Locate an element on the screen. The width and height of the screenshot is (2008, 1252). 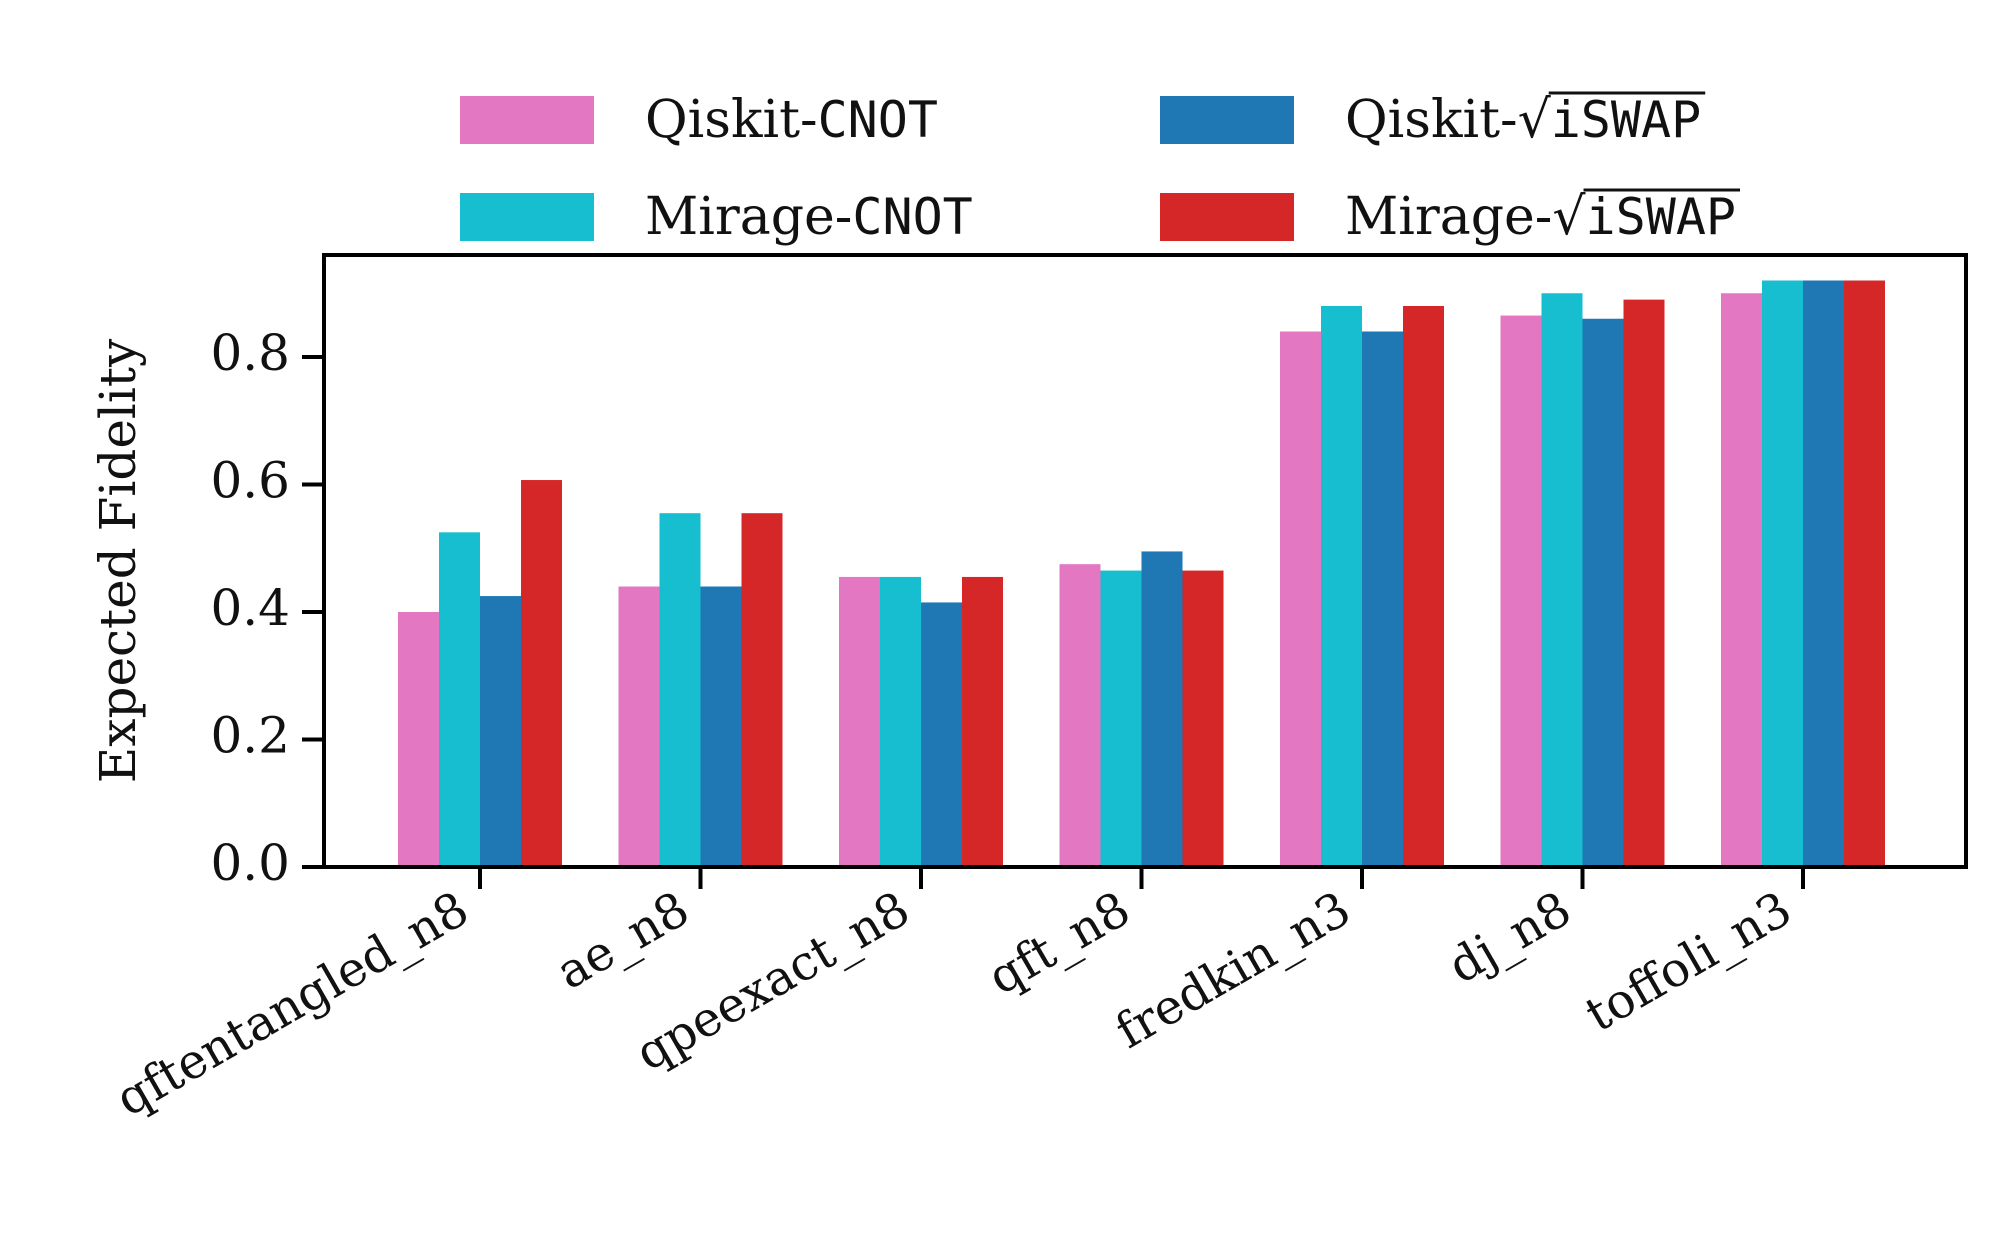
y-tick-label: 0.0 is located at coordinates (250, 863).